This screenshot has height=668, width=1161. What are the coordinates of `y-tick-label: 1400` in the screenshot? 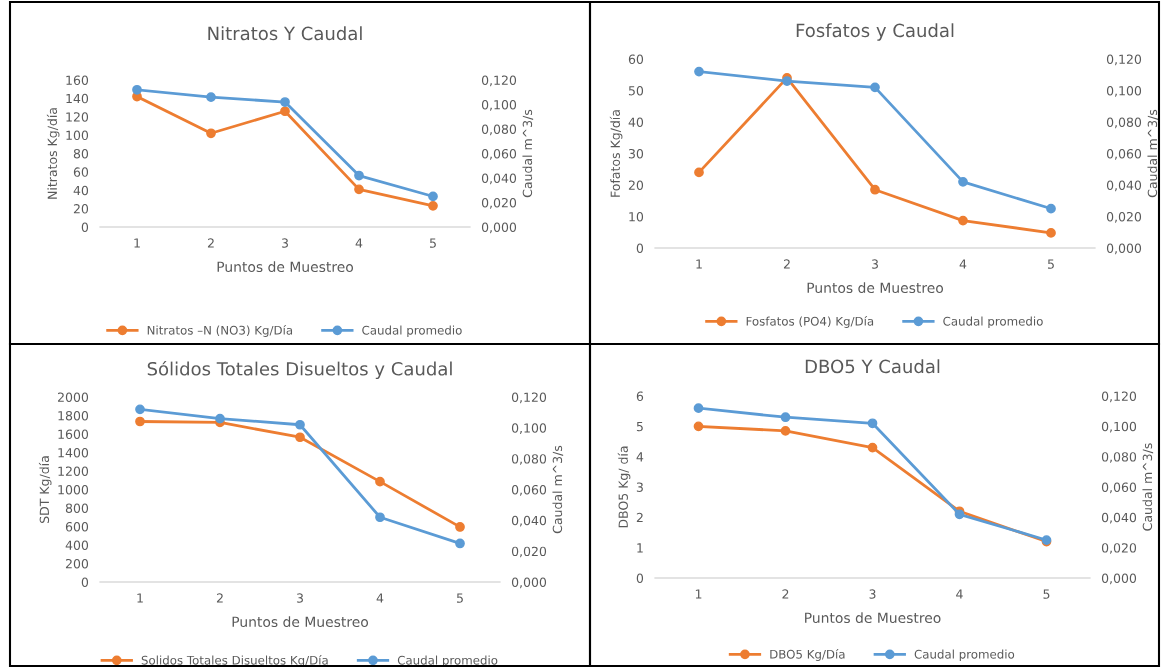 It's located at (73, 452).